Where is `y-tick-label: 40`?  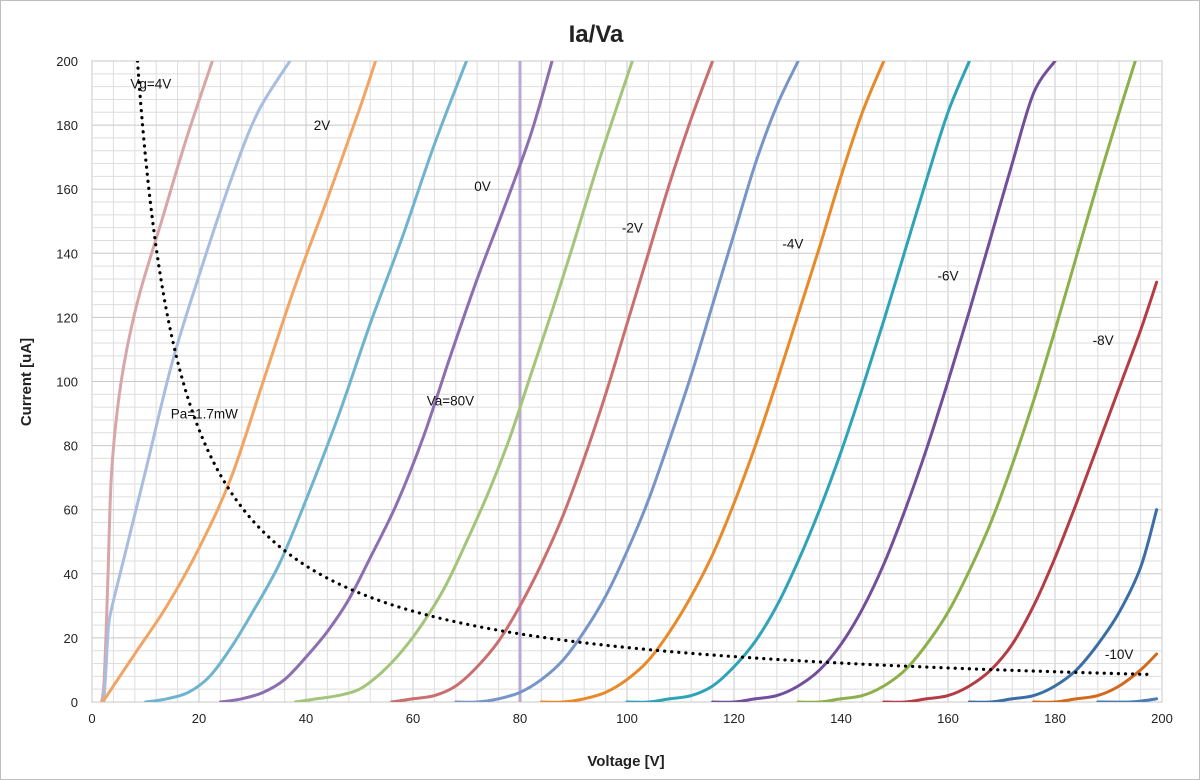
y-tick-label: 40 is located at coordinates (71, 574).